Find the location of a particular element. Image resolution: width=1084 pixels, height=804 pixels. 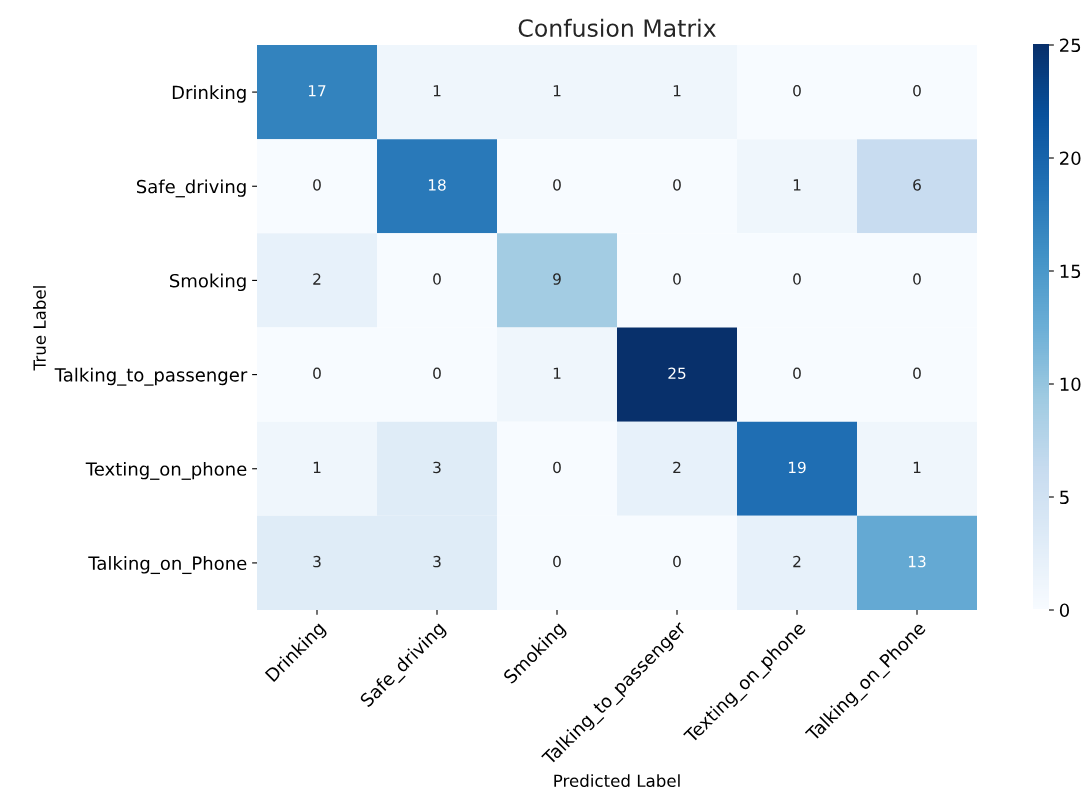

data-label: 17 is located at coordinates (317, 91).